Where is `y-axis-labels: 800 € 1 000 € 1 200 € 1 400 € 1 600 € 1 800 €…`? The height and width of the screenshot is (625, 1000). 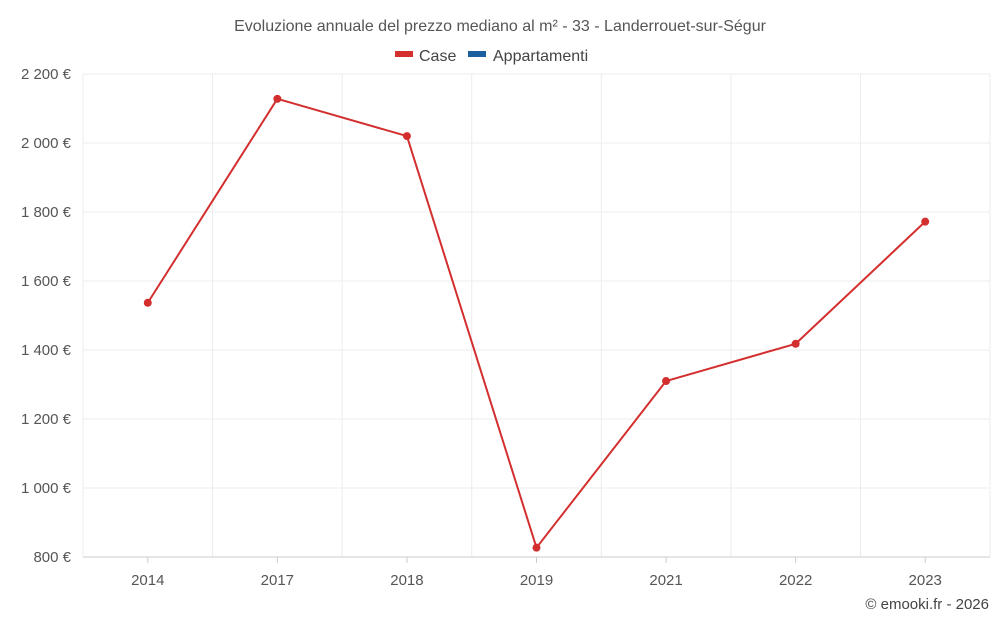 y-axis-labels: 800 € 1 000 € 1 200 € 1 400 € 1 600 € 1 800 €… is located at coordinates (46, 316).